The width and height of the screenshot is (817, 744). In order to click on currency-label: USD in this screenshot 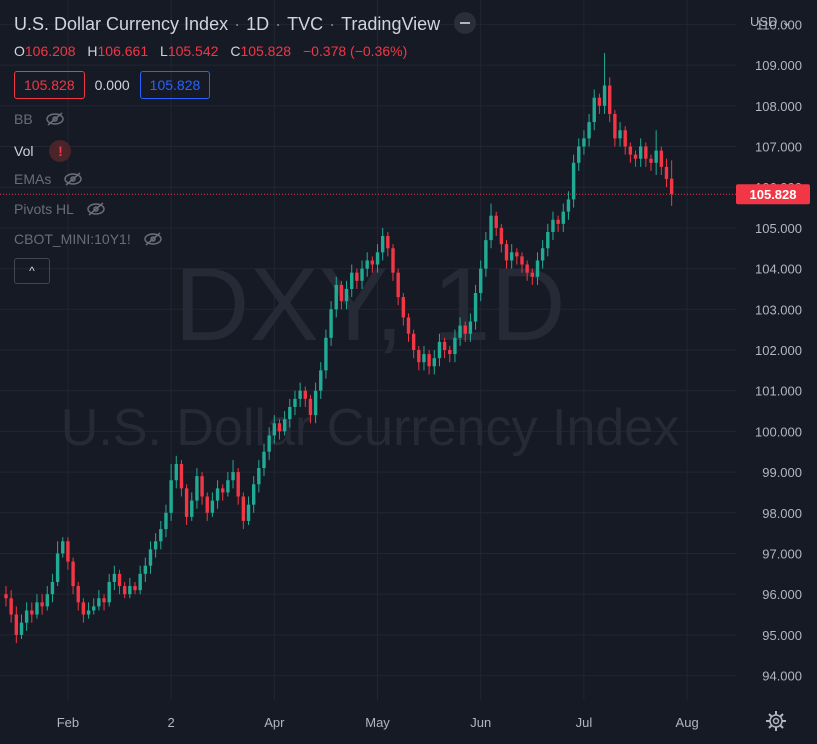, I will do `click(764, 21)`.